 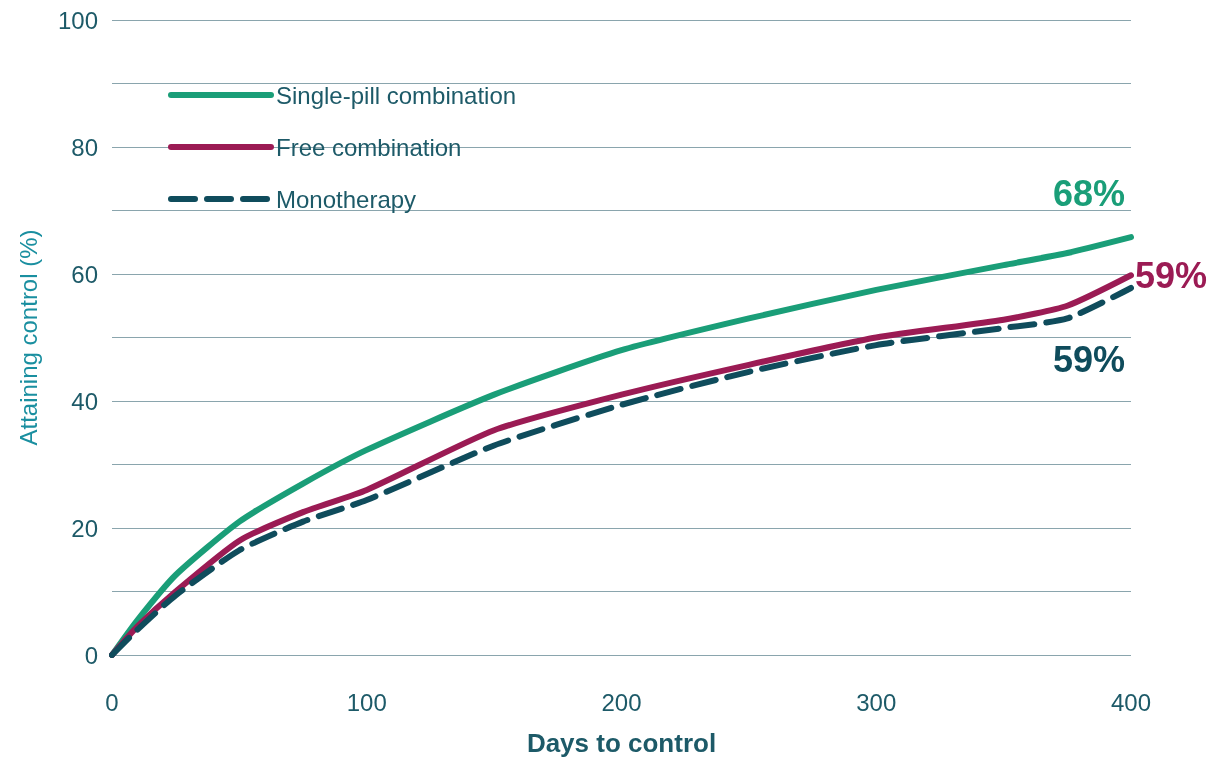 What do you see at coordinates (621, 702) in the screenshot?
I see `x-tick-label: 200` at bounding box center [621, 702].